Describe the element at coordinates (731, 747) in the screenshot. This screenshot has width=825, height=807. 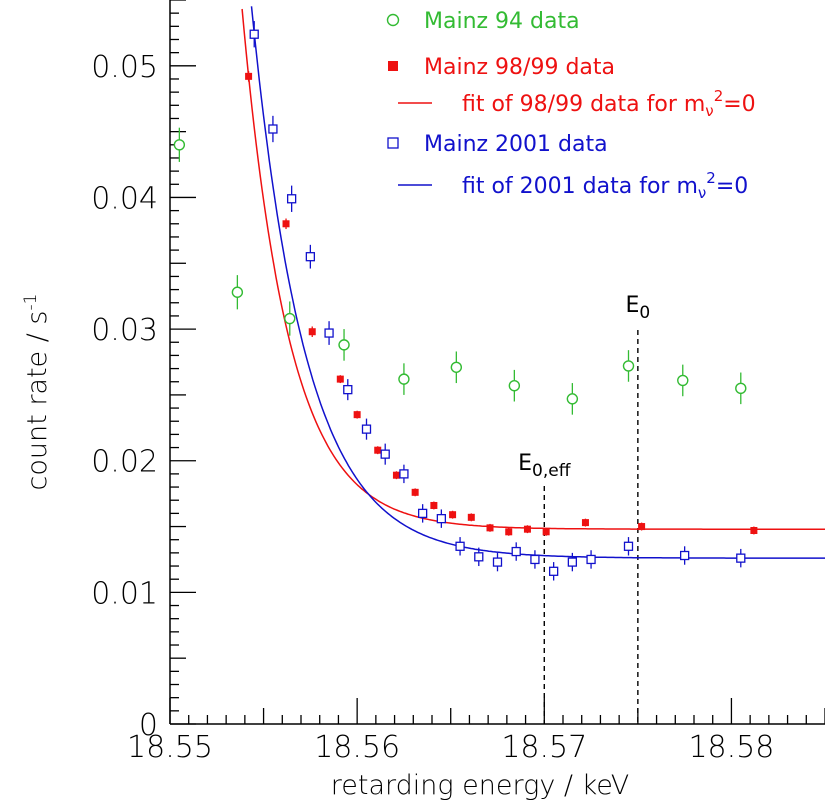
I see `x-tick-label: 18.58` at that location.